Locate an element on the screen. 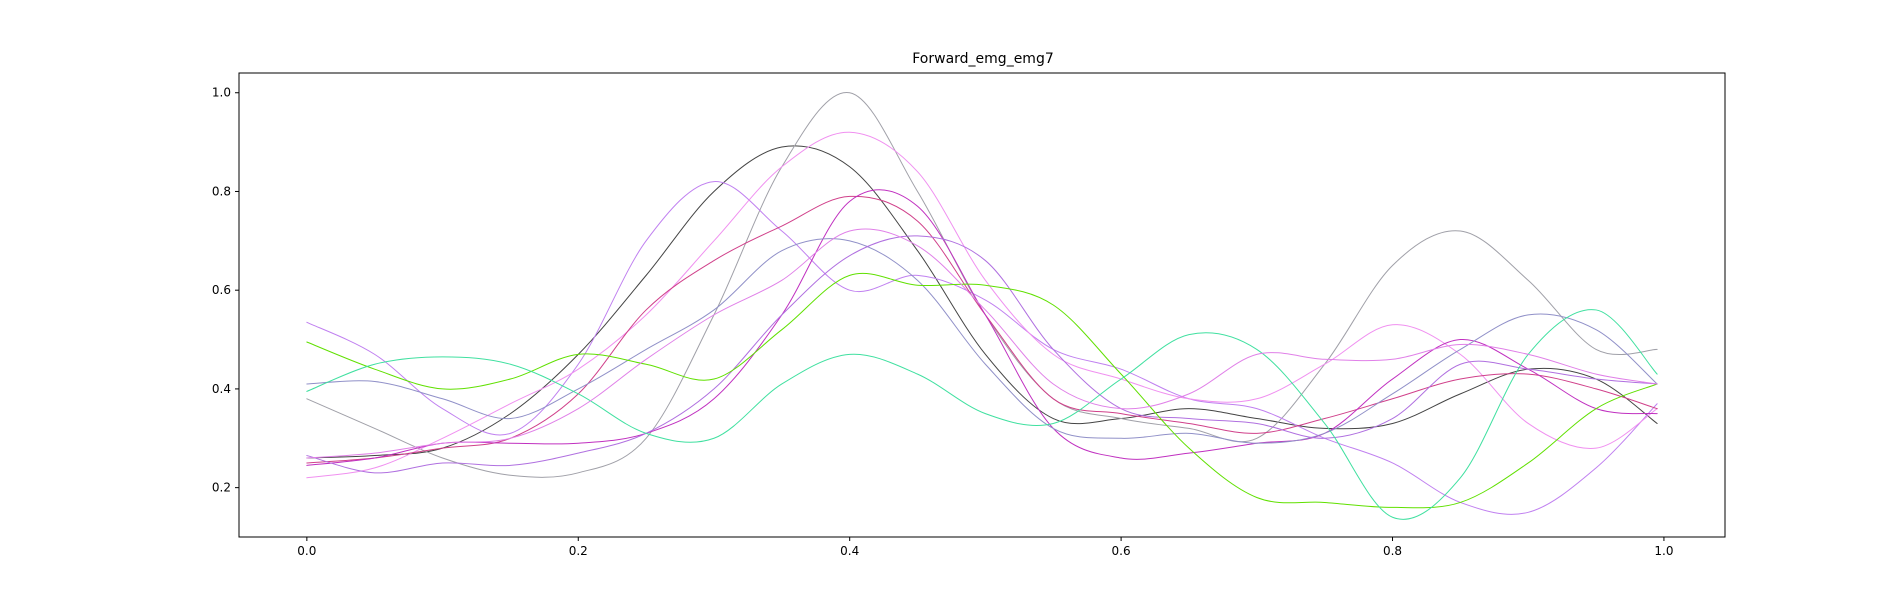 The height and width of the screenshot is (600, 1900). y-tick-label: 0.8 is located at coordinates (221, 191).